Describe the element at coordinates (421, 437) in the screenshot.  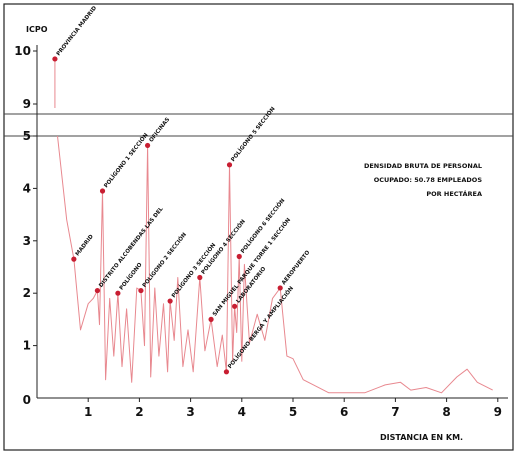
I see `x-axis-label: DISTANCIA EN KM.` at that location.